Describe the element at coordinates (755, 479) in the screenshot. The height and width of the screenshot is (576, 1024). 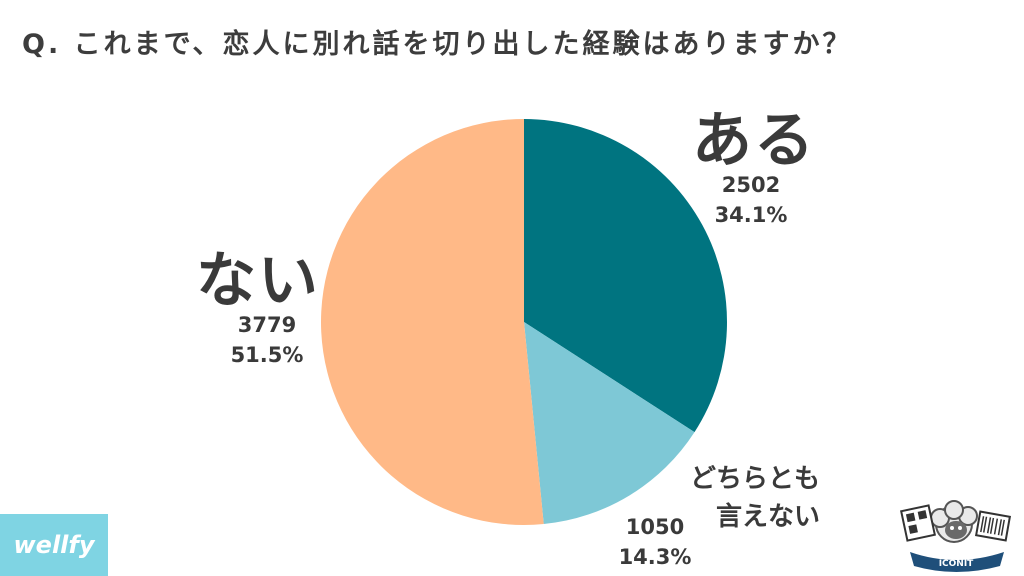
I see `slice-label-line-1: どちらとも` at that location.